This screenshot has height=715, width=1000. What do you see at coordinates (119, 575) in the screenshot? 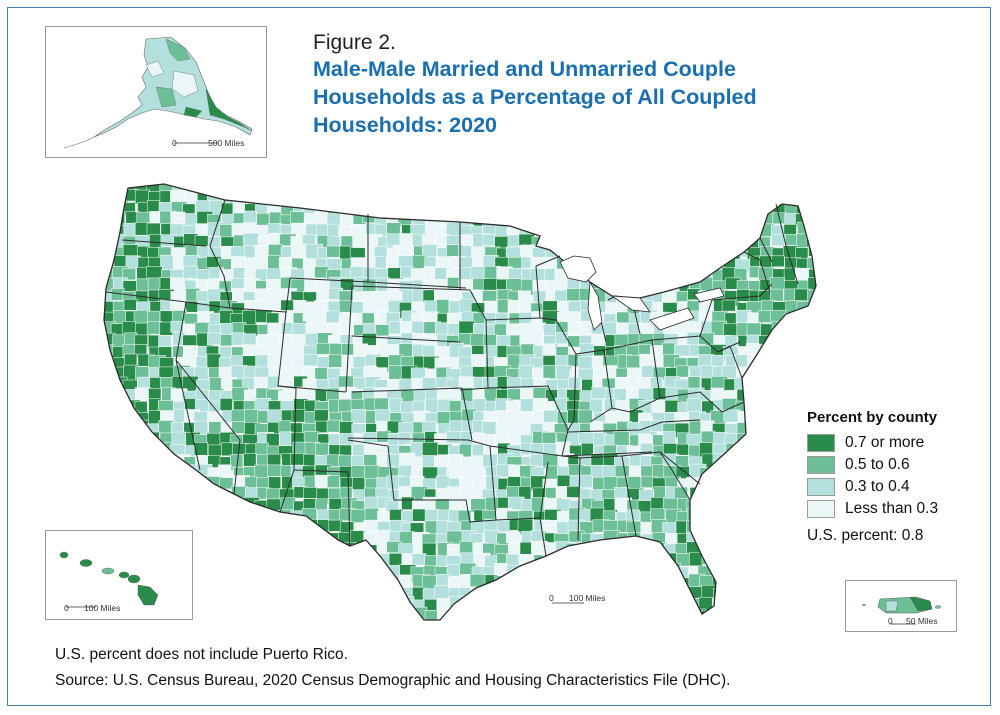
I see `hawaii-inset: 0 100 Miles` at bounding box center [119, 575].